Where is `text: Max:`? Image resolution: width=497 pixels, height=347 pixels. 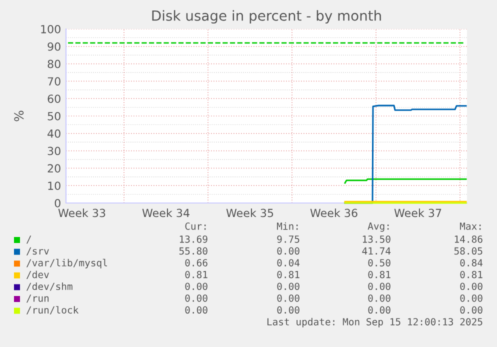
text: Max: is located at coordinates (470, 226).